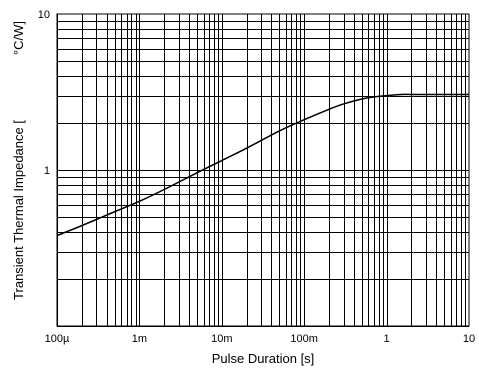 The image size is (479, 380). I want to click on x-tick-label: 10, so click(469, 339).